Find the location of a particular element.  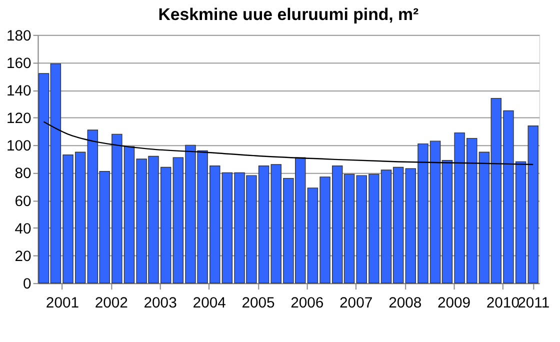

x-tick-label: 2007 is located at coordinates (356, 303).